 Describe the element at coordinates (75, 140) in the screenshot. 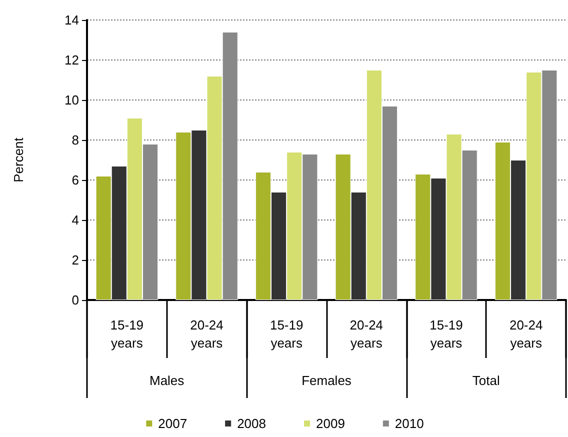

I see `y-tick-label: 8` at that location.